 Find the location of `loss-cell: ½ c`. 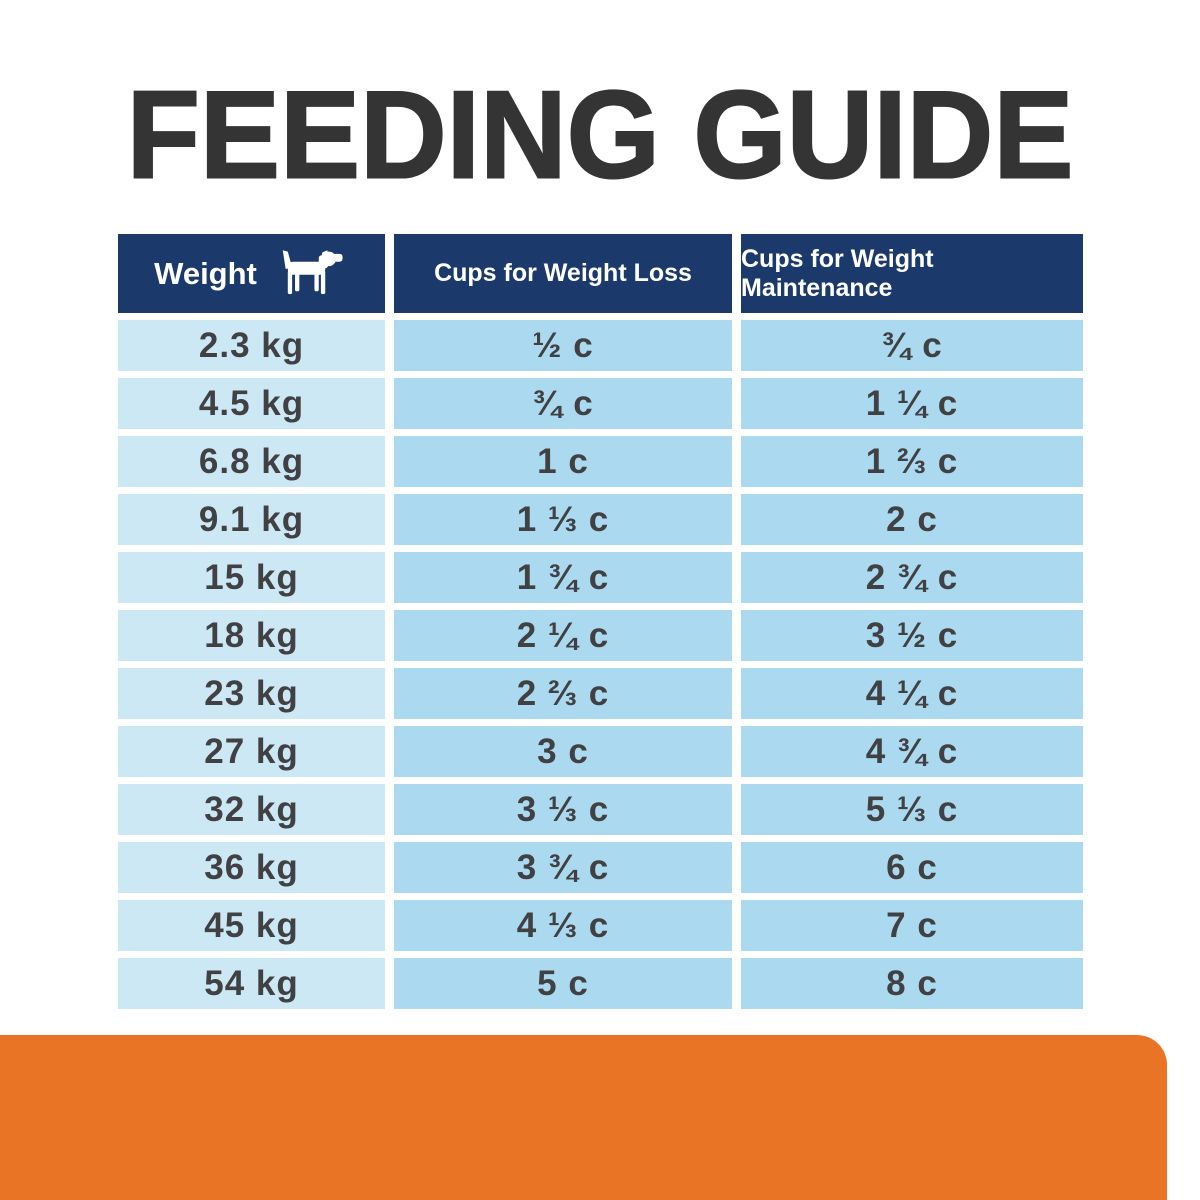

loss-cell: ½ c is located at coordinates (563, 345).